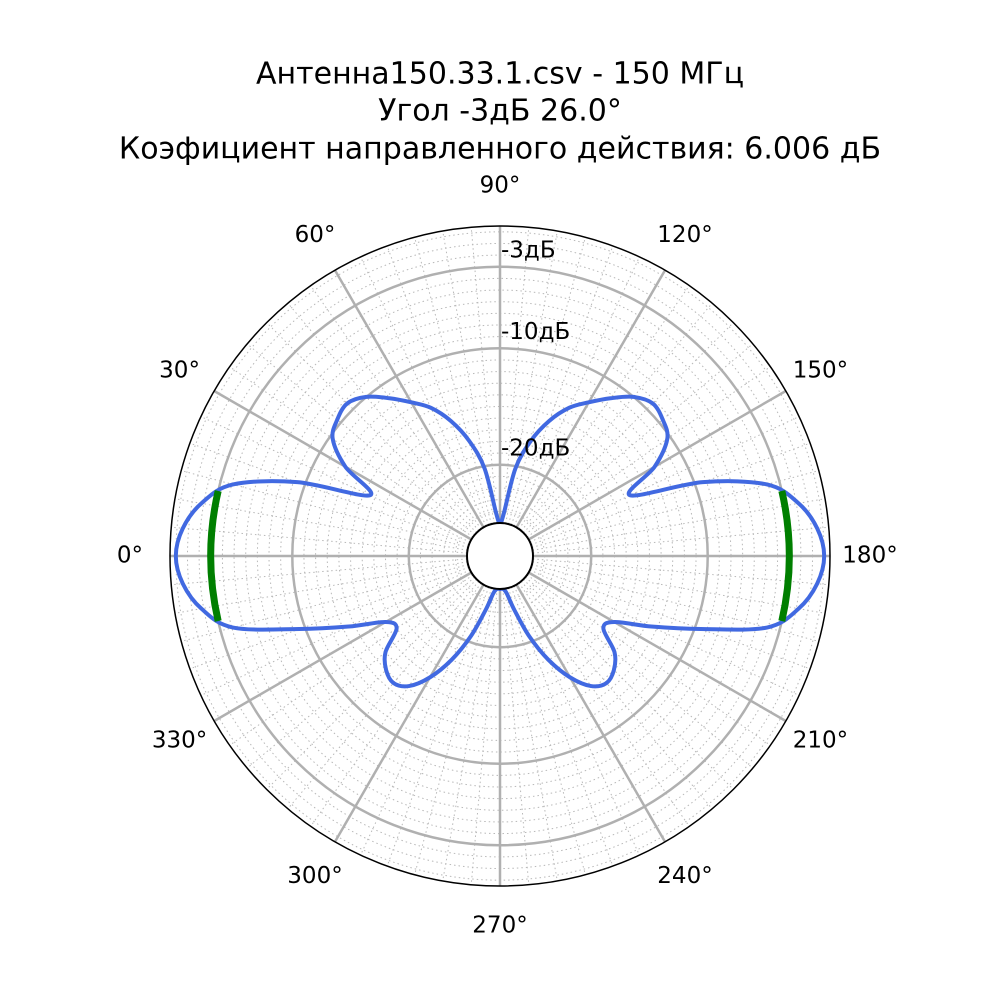 Image resolution: width=1000 pixels, height=1004 pixels. What do you see at coordinates (820, 371) in the screenshot?
I see `theta-tick-label: 150°` at bounding box center [820, 371].